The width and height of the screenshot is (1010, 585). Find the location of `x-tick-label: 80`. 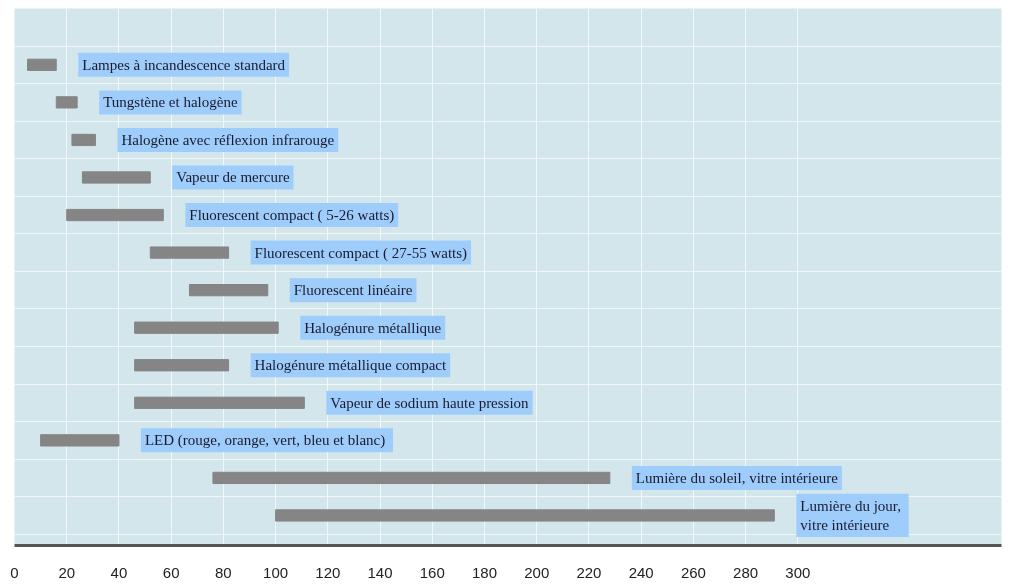

x-tick-label: 80 is located at coordinates (223, 572).